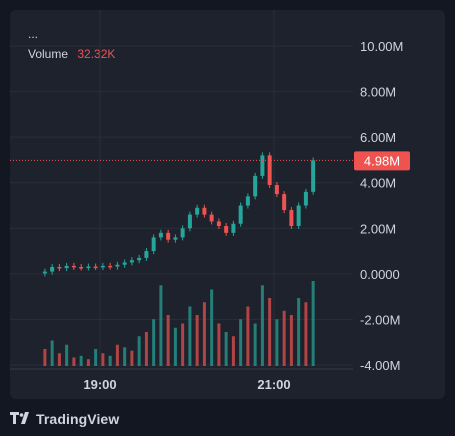 This screenshot has width=455, height=436. I want to click on footer: TradingView, so click(64, 419).